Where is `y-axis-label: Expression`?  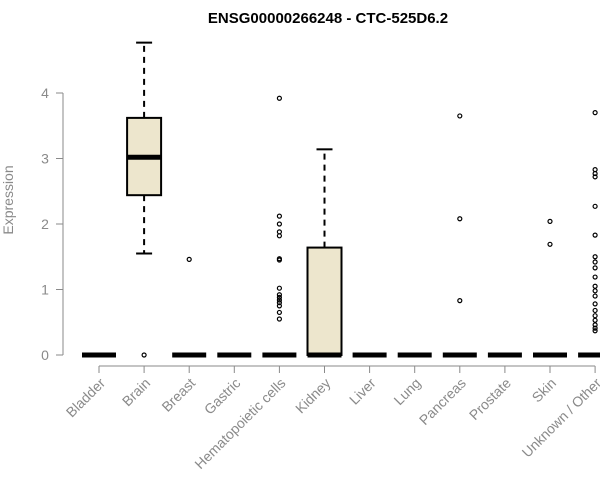
y-axis-label: Expression is located at coordinates (8, 199).